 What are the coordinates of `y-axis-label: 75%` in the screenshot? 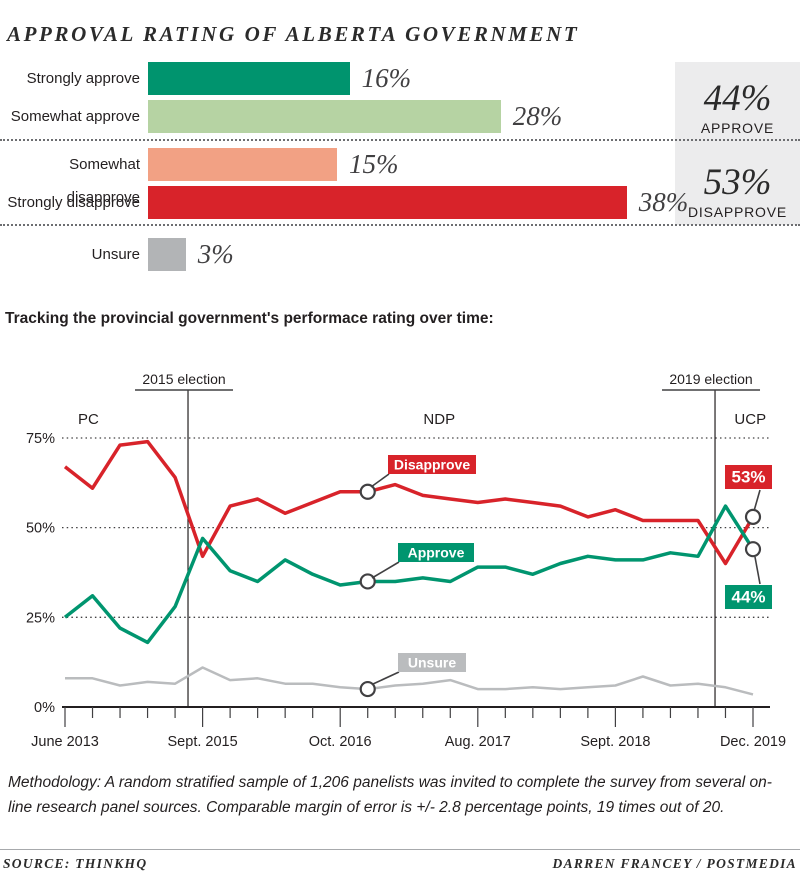 It's located at (40, 439).